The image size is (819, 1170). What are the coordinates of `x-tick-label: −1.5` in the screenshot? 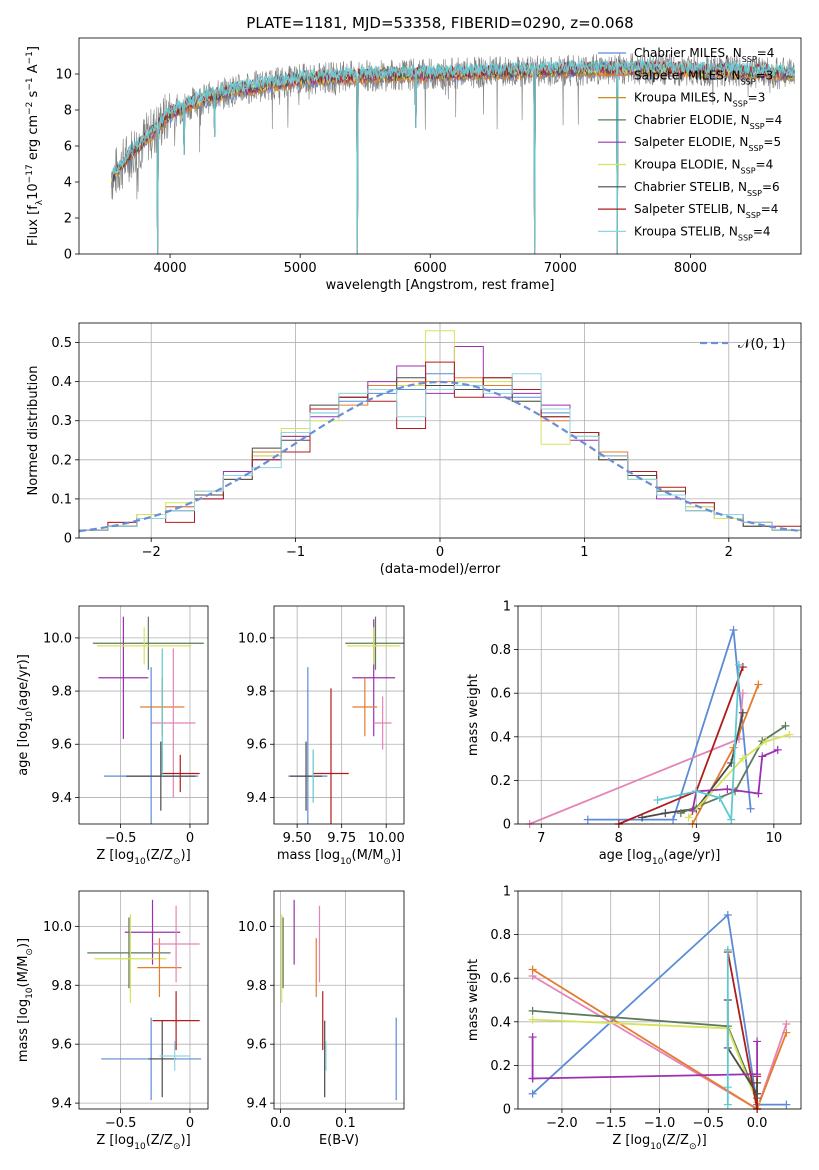 It's located at (611, 1123).